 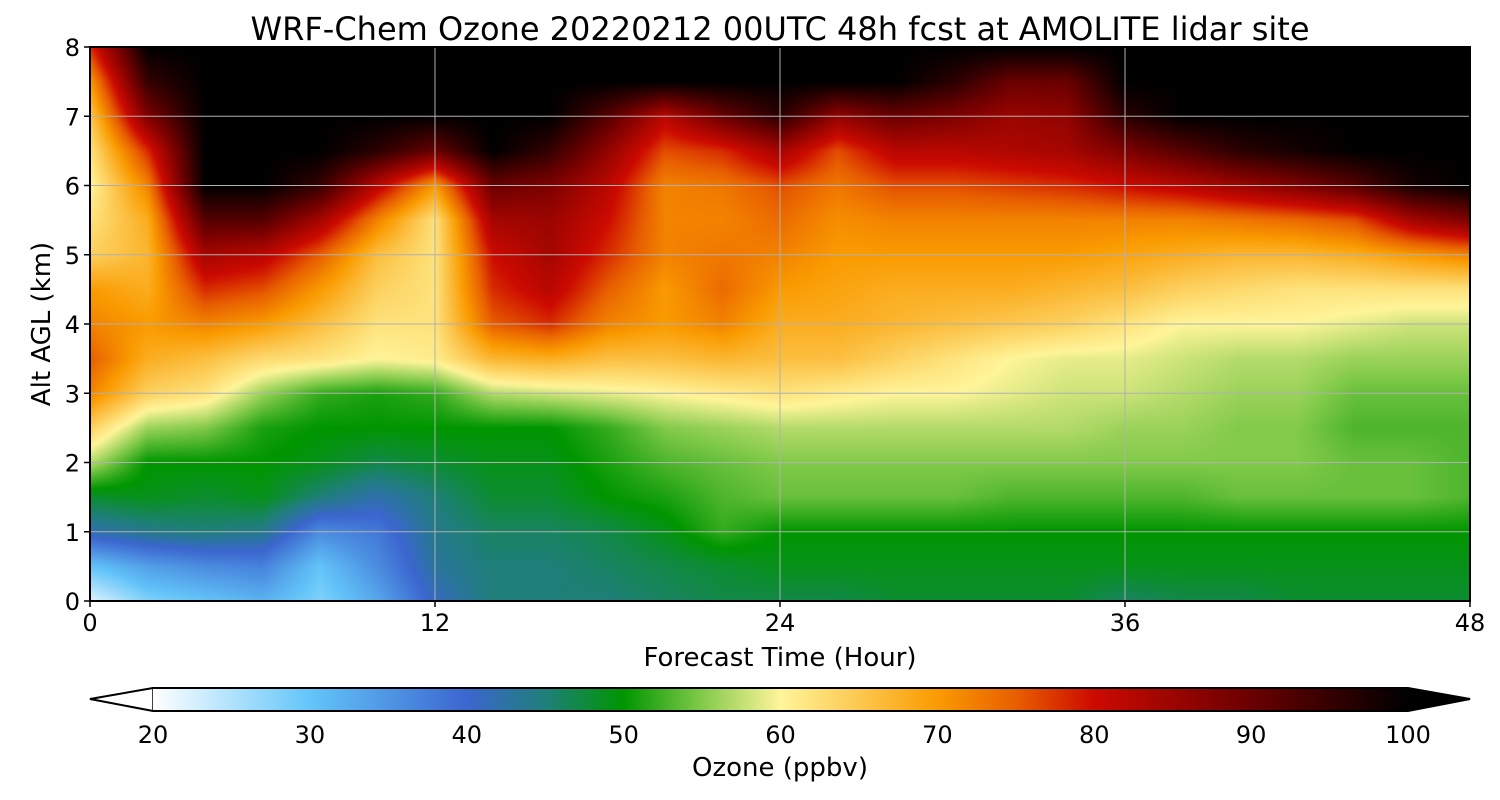 What do you see at coordinates (1094, 735) in the screenshot?
I see `colorbar-tick-label: 80` at bounding box center [1094, 735].